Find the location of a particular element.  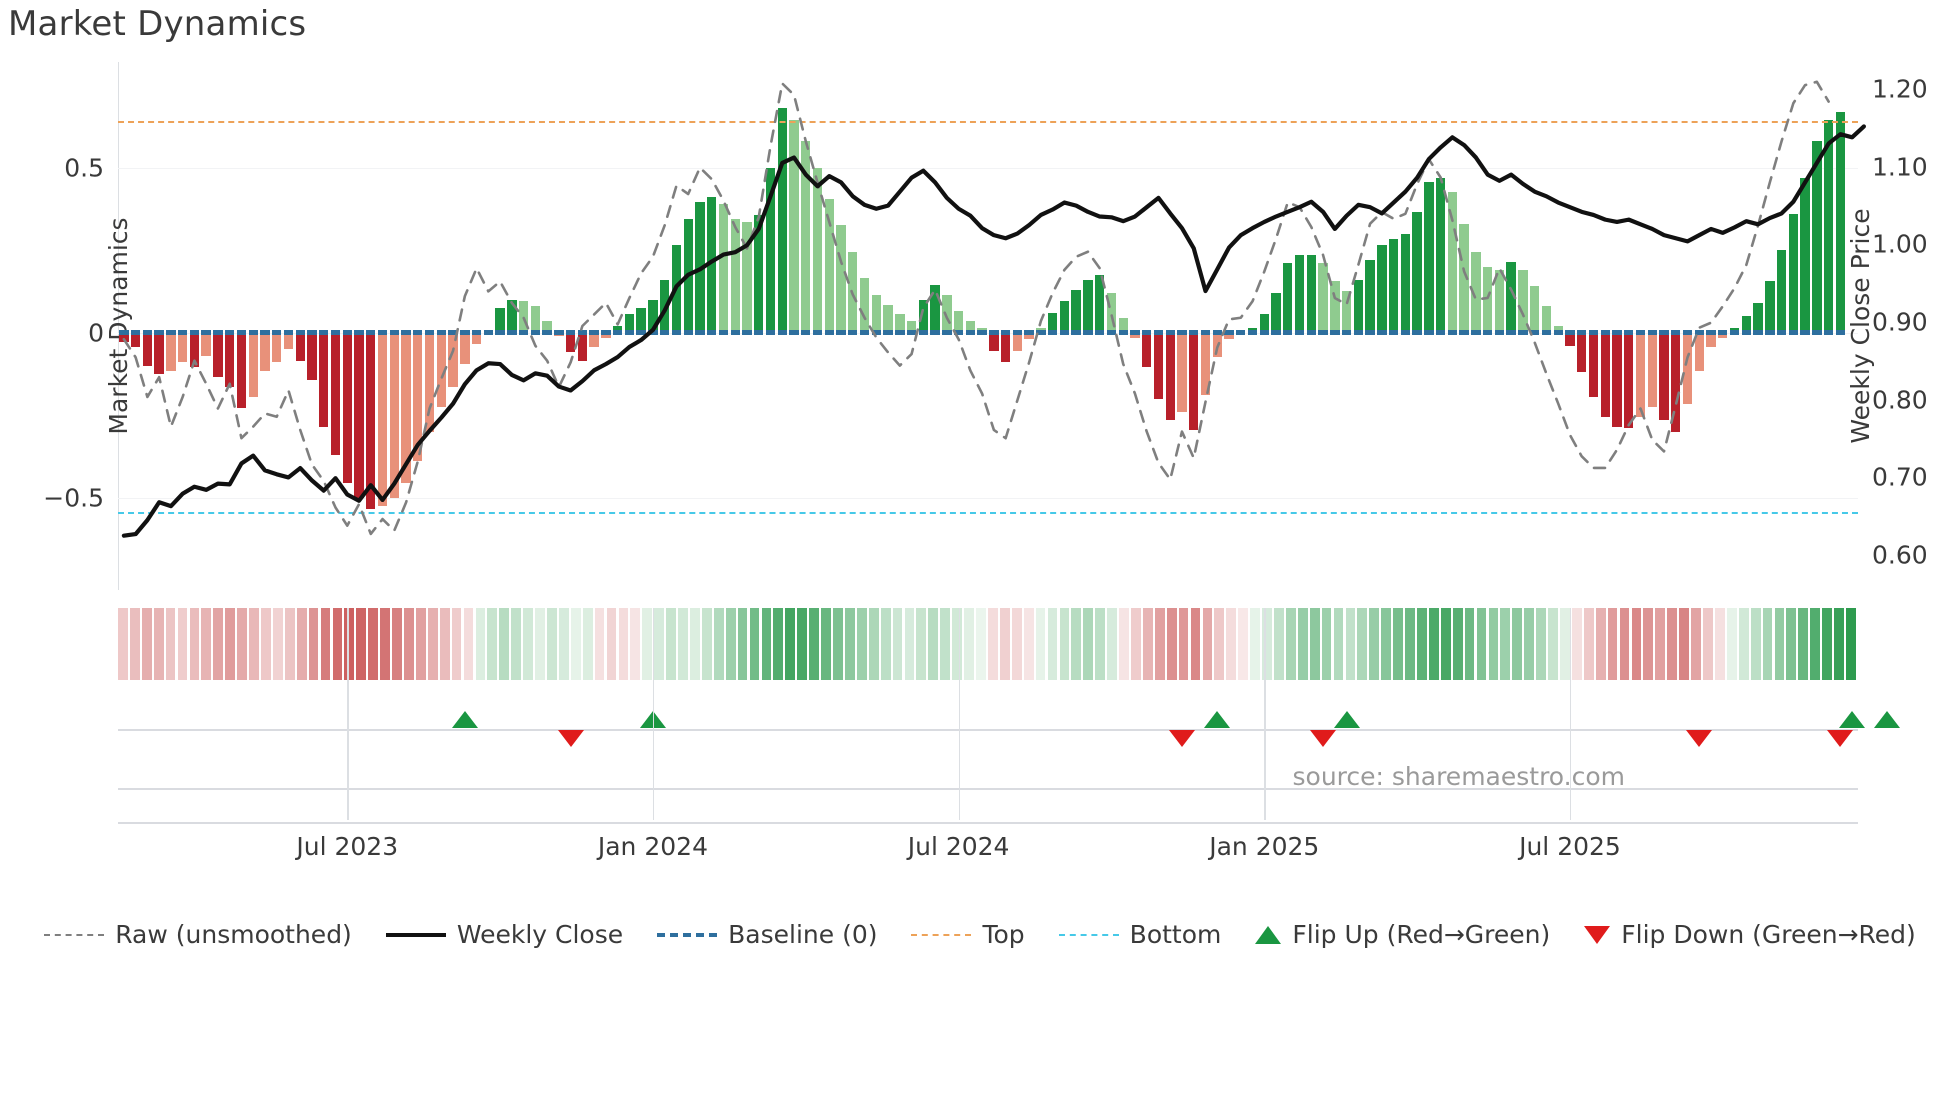

y-tick-left: 0 is located at coordinates (96, 333).